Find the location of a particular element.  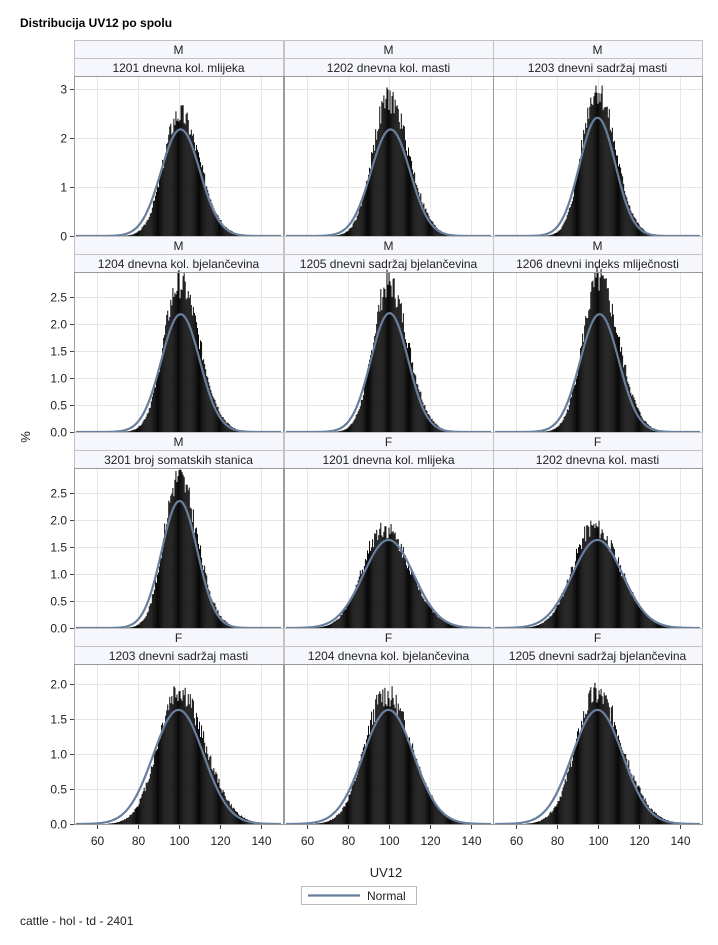

y-tick-label: 0.5 is located at coordinates (58, 602).